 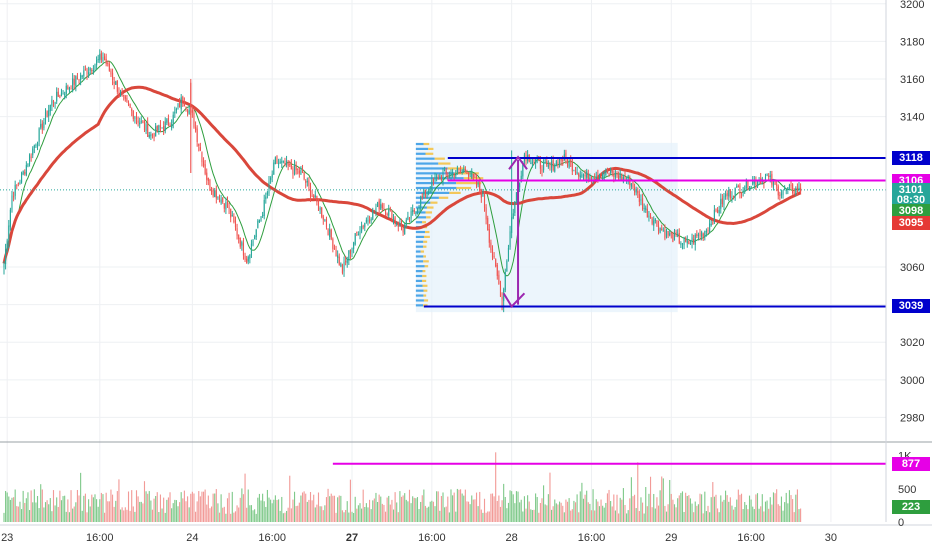 What do you see at coordinates (7, 538) in the screenshot?
I see `time-tick-label: 23` at bounding box center [7, 538].